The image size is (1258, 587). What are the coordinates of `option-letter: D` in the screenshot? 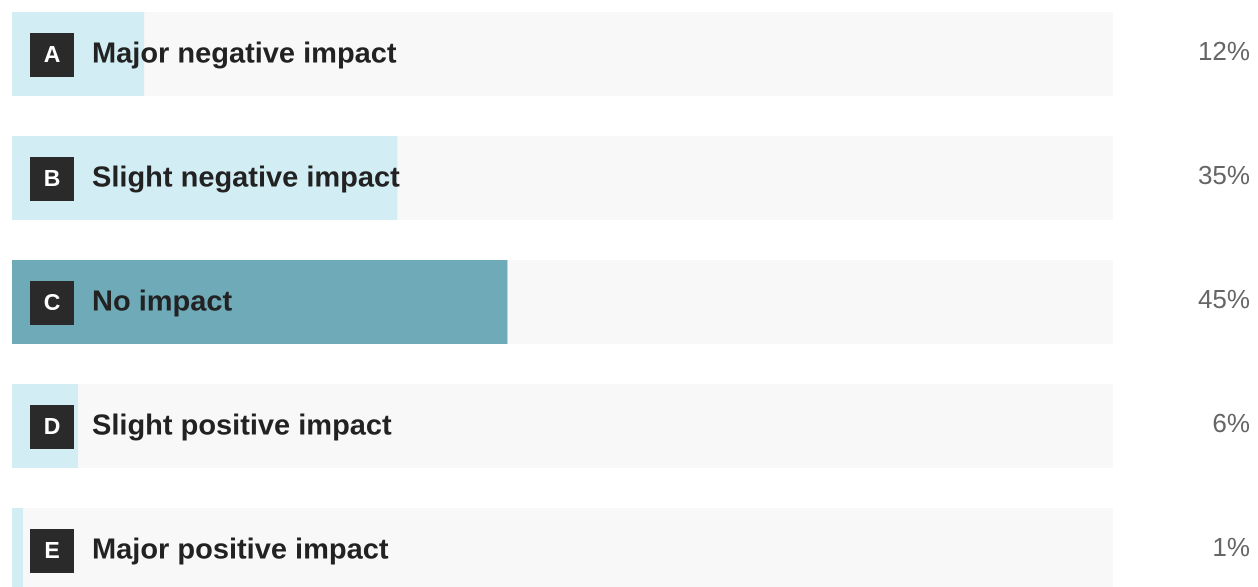 It's located at (52, 426).